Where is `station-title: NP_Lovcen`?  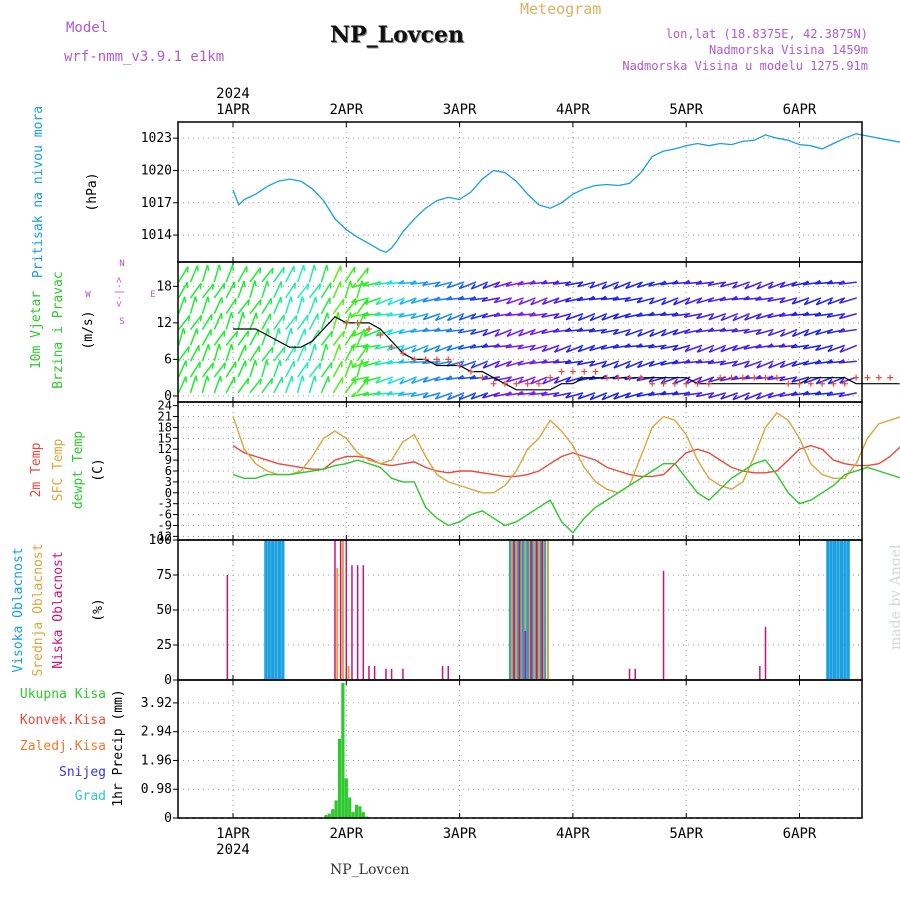 station-title: NP_Lovcen is located at coordinates (397, 35).